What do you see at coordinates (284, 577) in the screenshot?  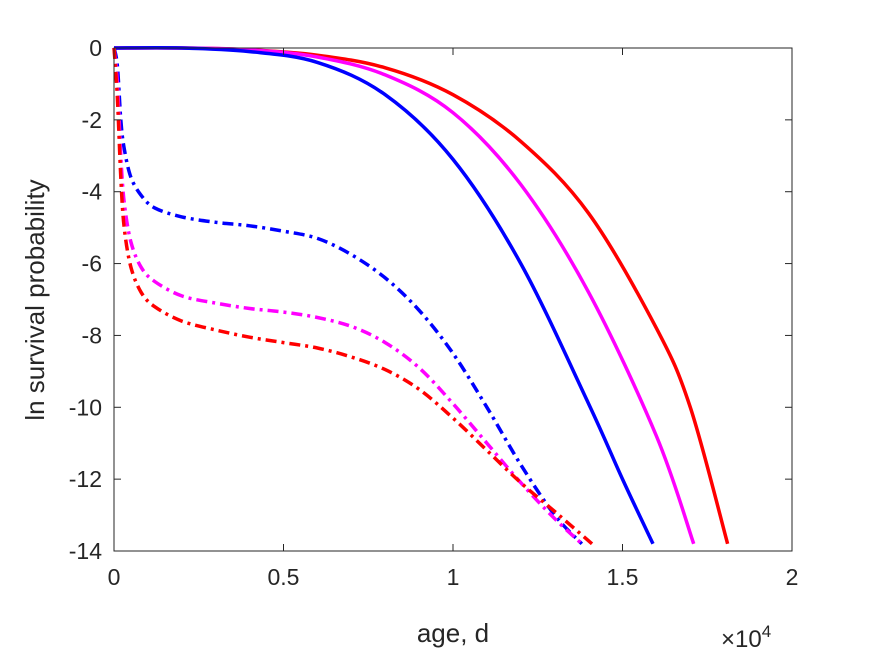 I see `x-tick-label: 0.5` at bounding box center [284, 577].